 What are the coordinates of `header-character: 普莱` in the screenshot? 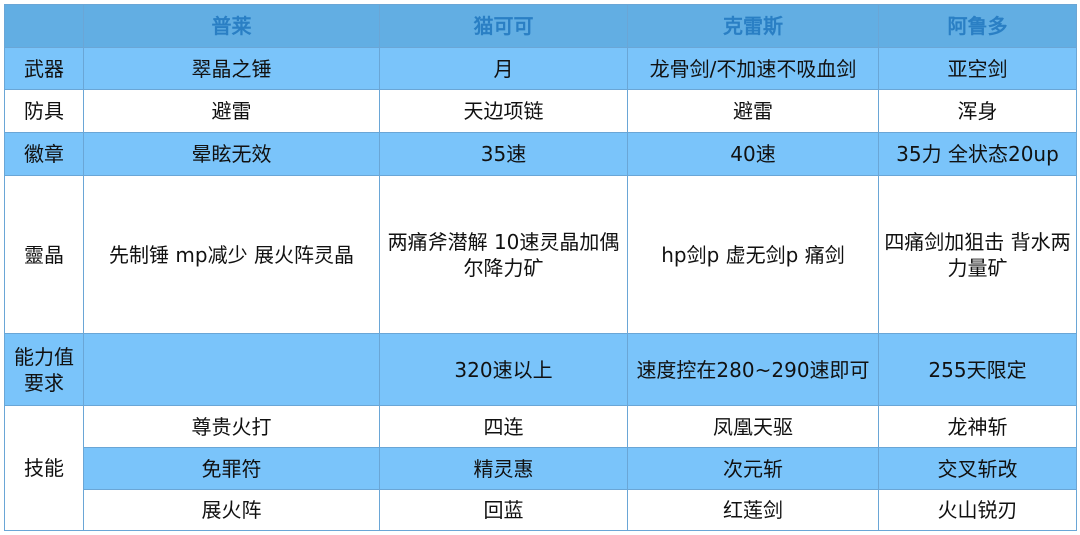 It's located at (231, 26).